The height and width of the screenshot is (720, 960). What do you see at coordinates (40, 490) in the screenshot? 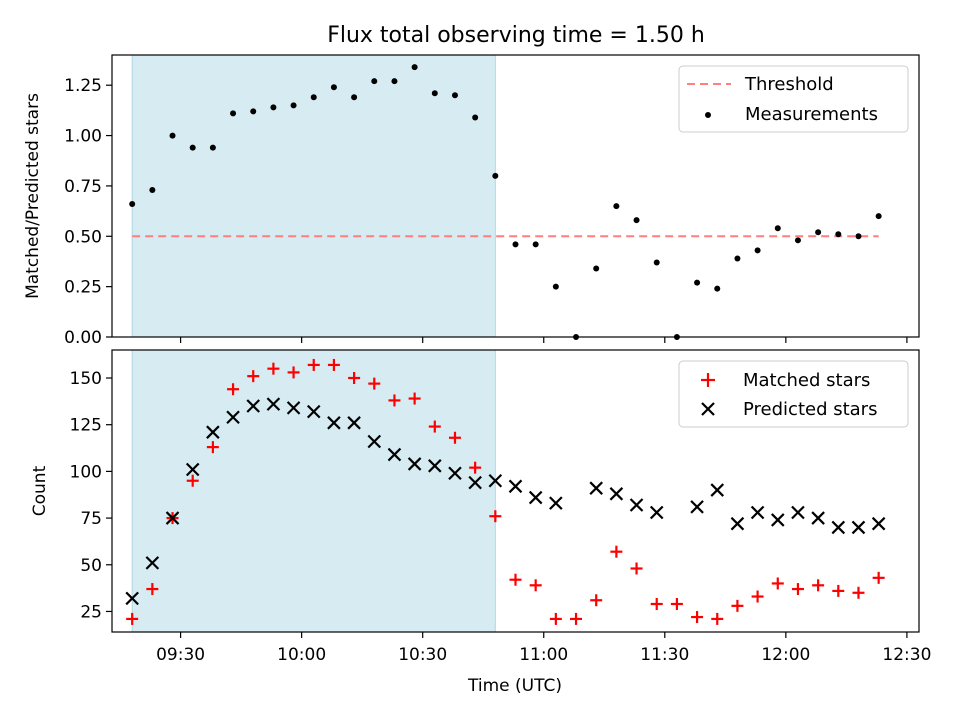
I see `count-y-axis-label: Count` at bounding box center [40, 490].